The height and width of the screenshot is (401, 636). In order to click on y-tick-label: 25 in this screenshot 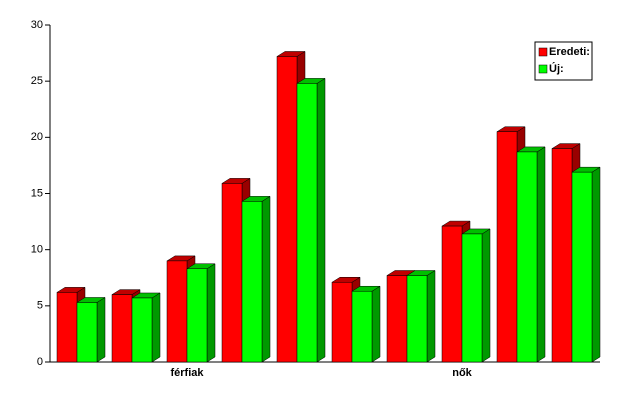, I will do `click(37, 81)`.